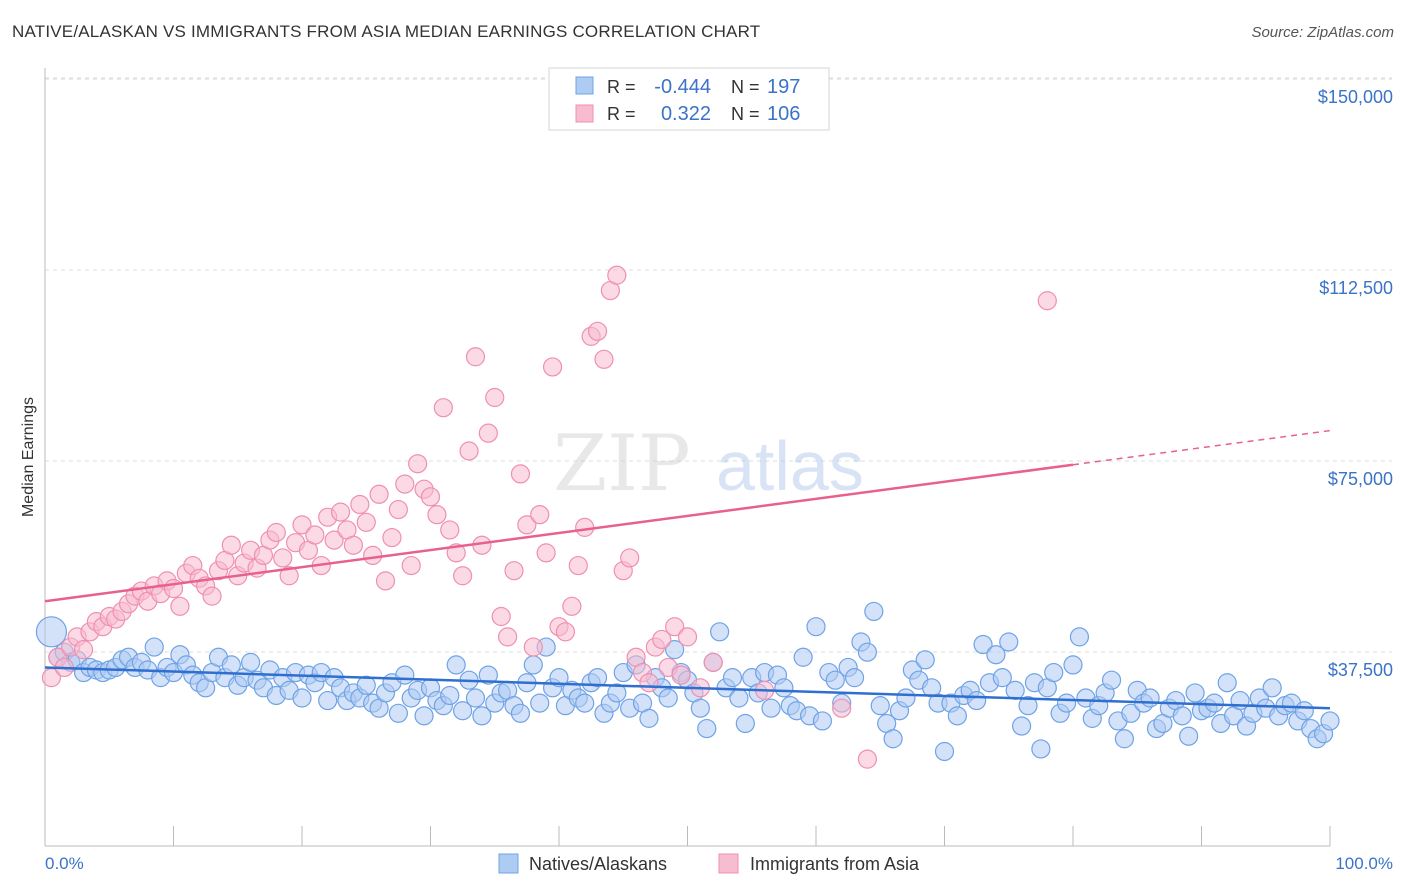 Image resolution: width=1406 pixels, height=892 pixels. What do you see at coordinates (1360, 670) in the screenshot?
I see `y-tick-label: $37,500` at bounding box center [1360, 670].